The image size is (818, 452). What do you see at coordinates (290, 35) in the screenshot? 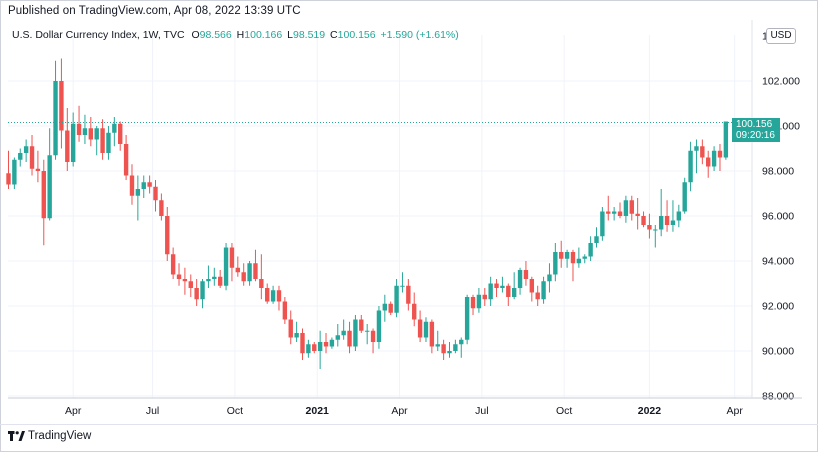
I see `low-label: L` at bounding box center [290, 35].